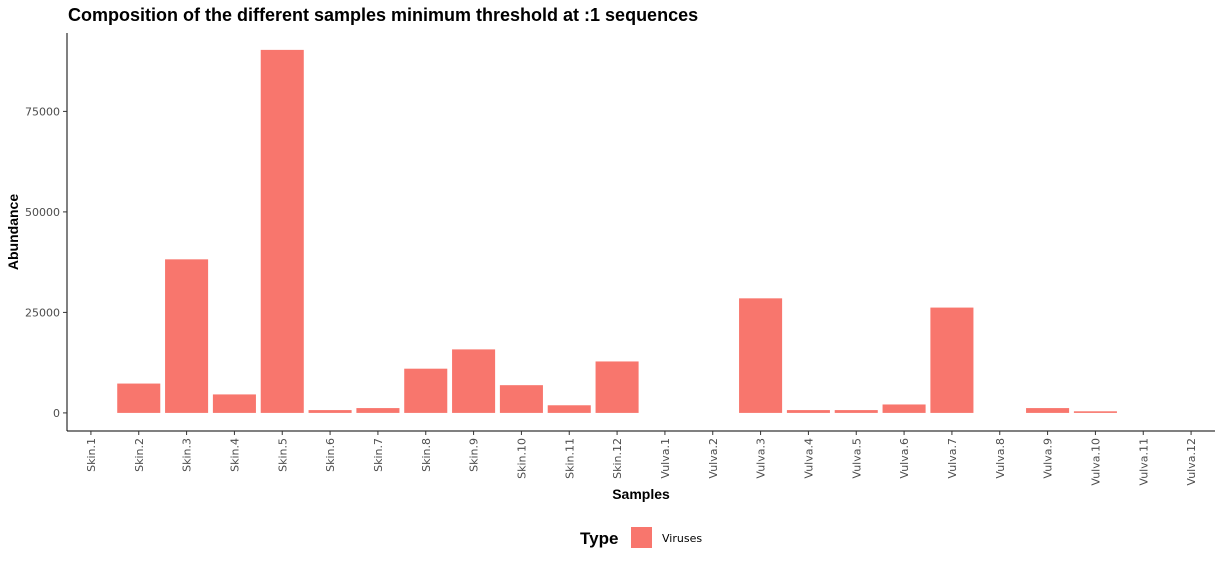 This screenshot has width=1223, height=564. Describe the element at coordinates (856, 458) in the screenshot. I see `x-tick-label: Vulva.5` at that location.